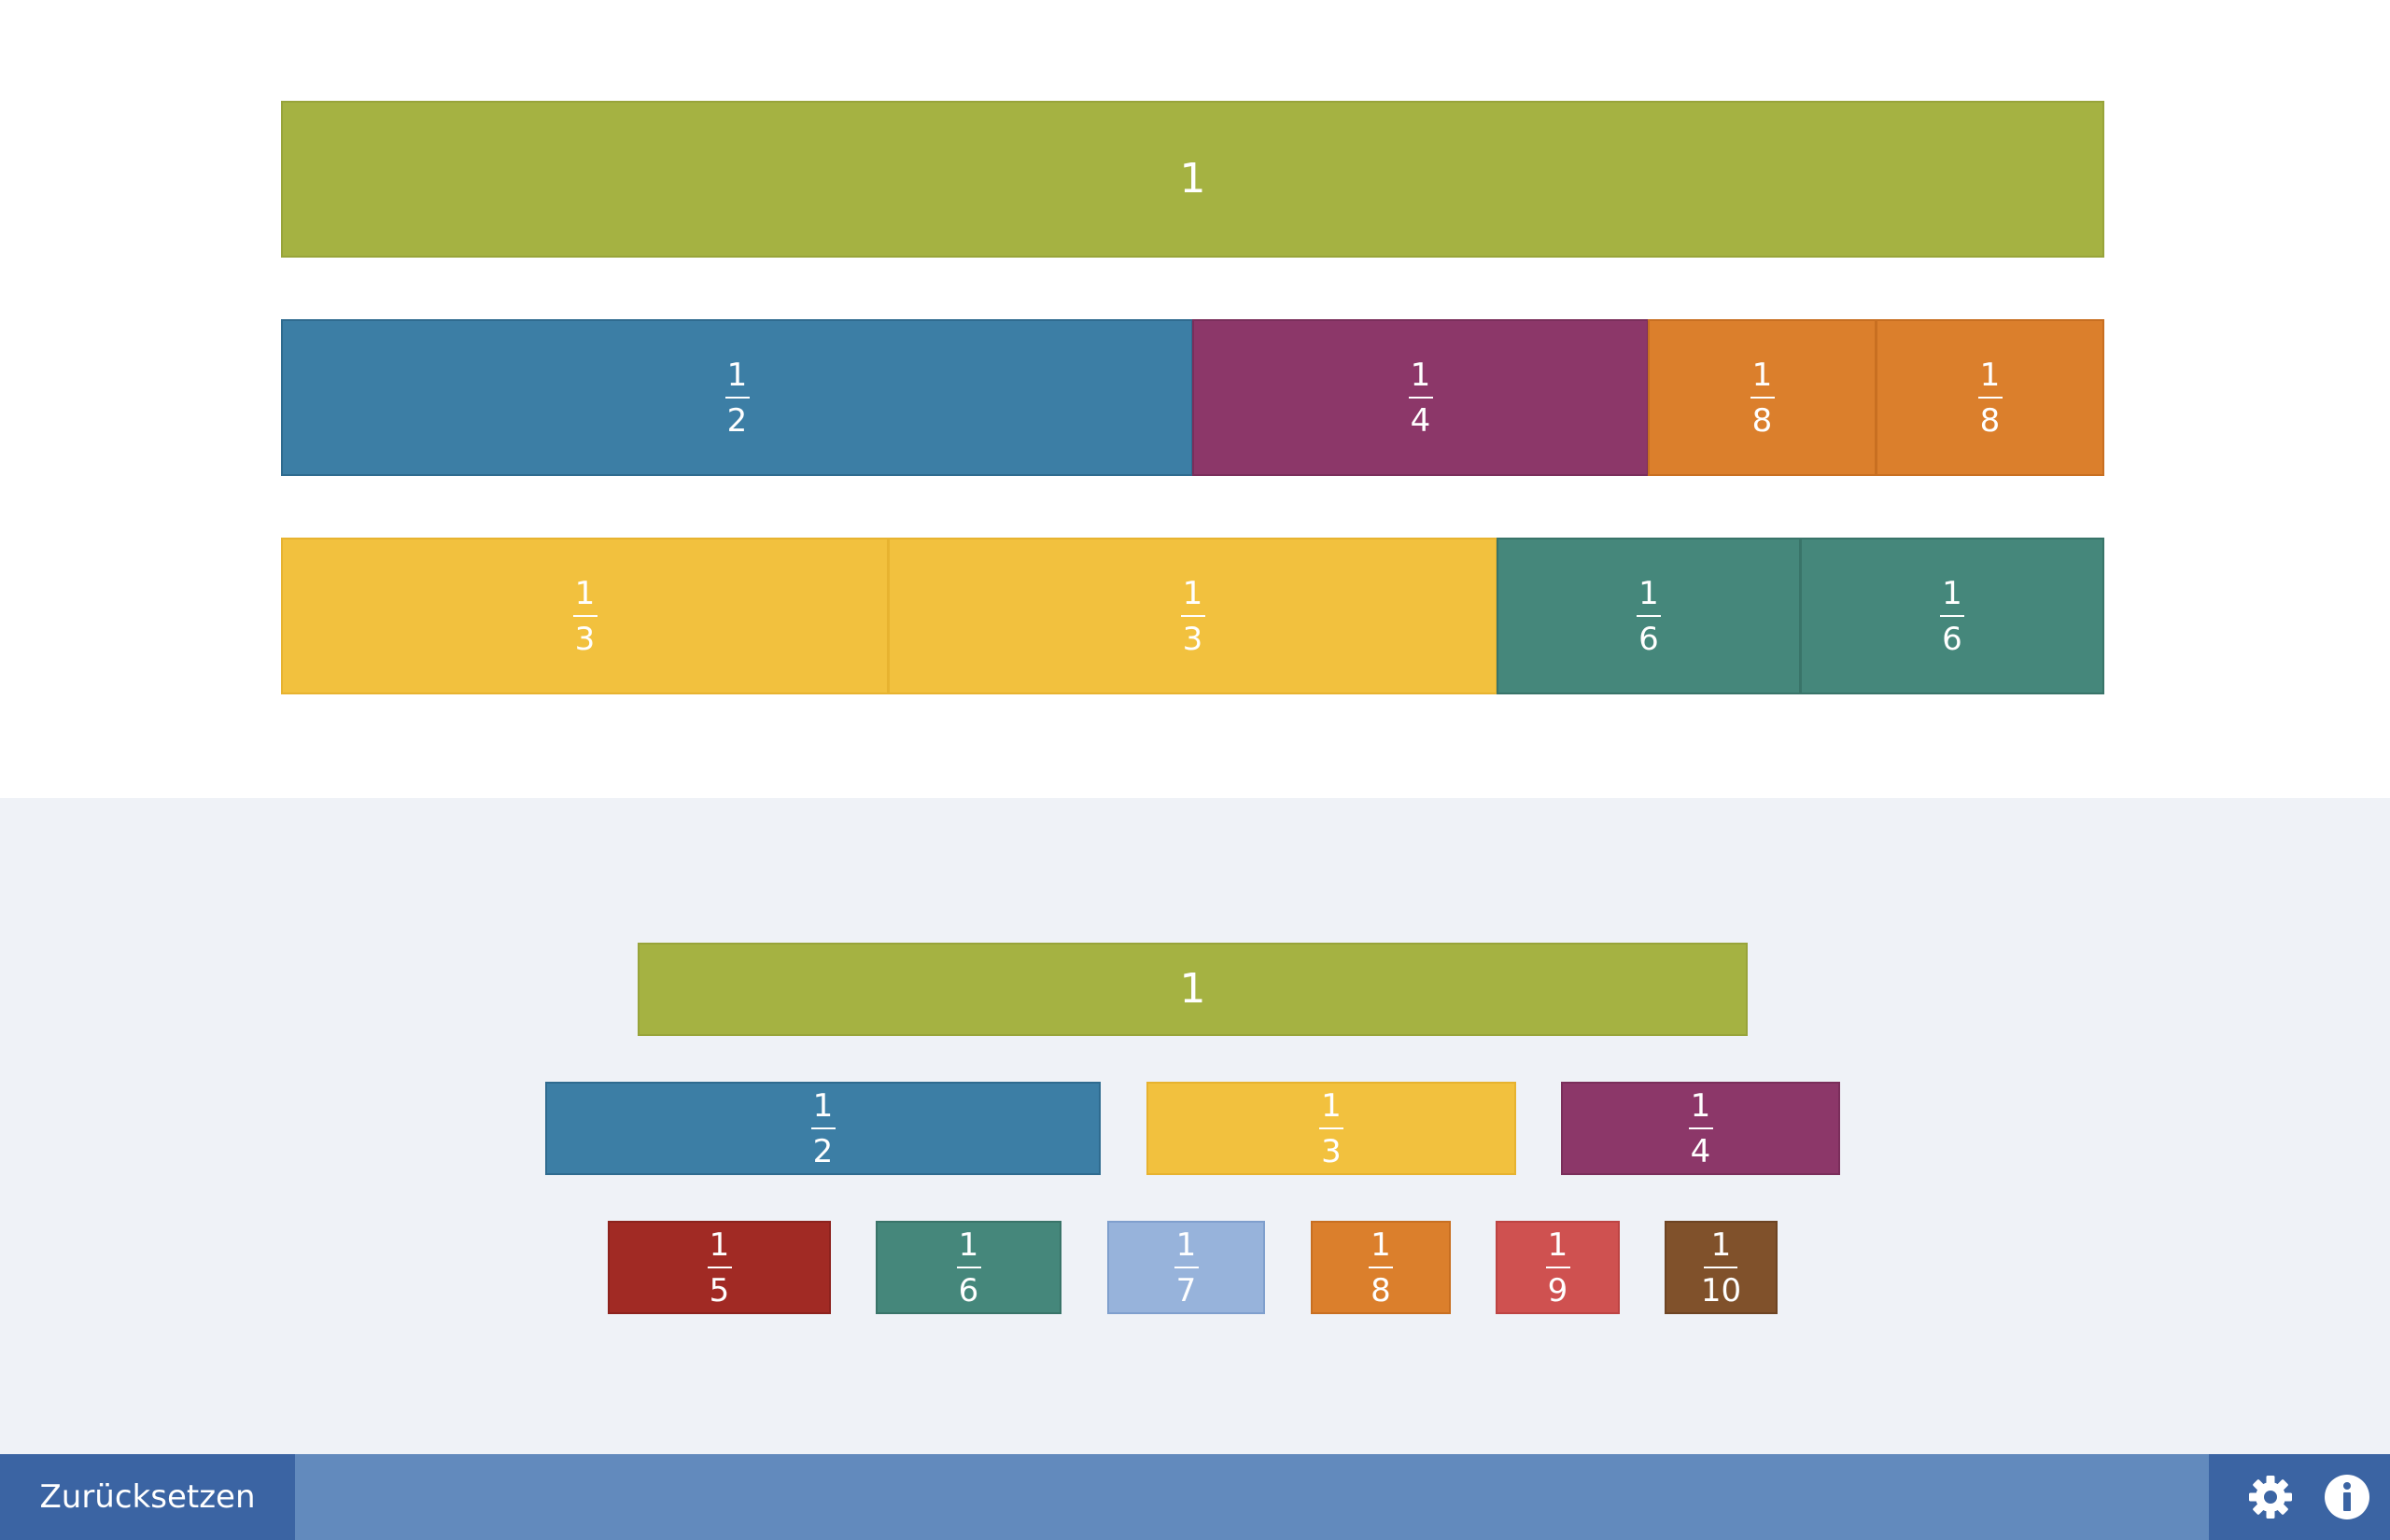 The image size is (2390, 1540). Describe the element at coordinates (2347, 1497) in the screenshot. I see `info-icon` at that location.